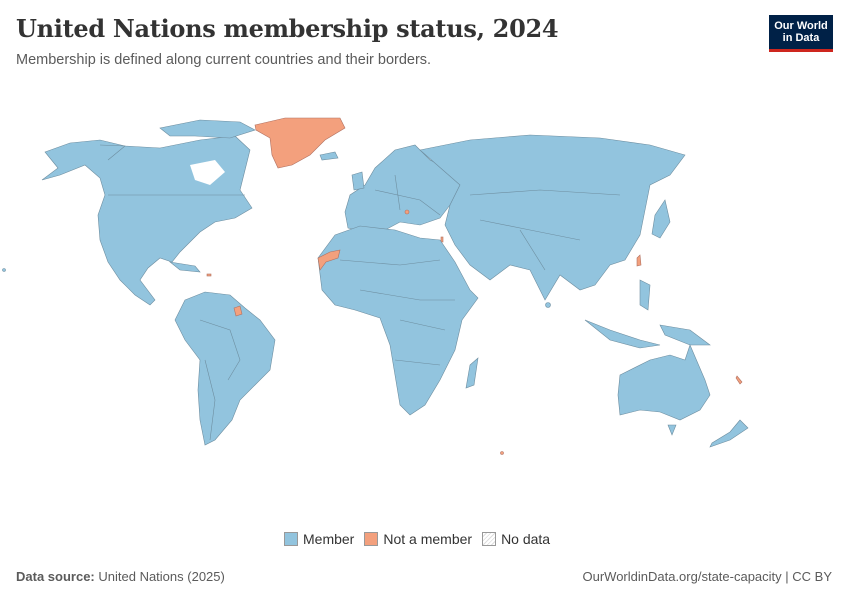 This screenshot has height=600, width=850. I want to click on kosovo, so click(407, 212).